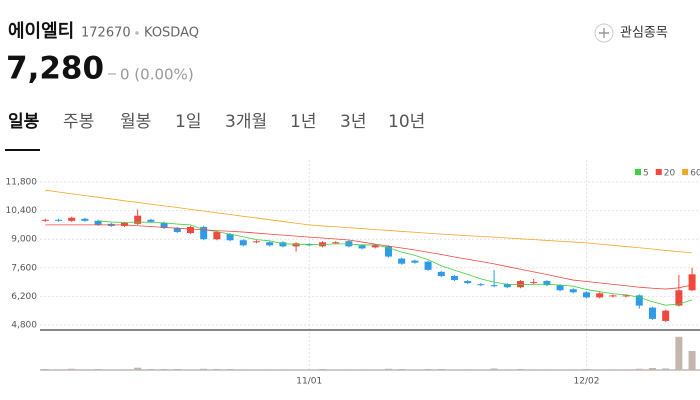 Image resolution: width=700 pixels, height=400 pixels. I want to click on separator, so click(137, 33).